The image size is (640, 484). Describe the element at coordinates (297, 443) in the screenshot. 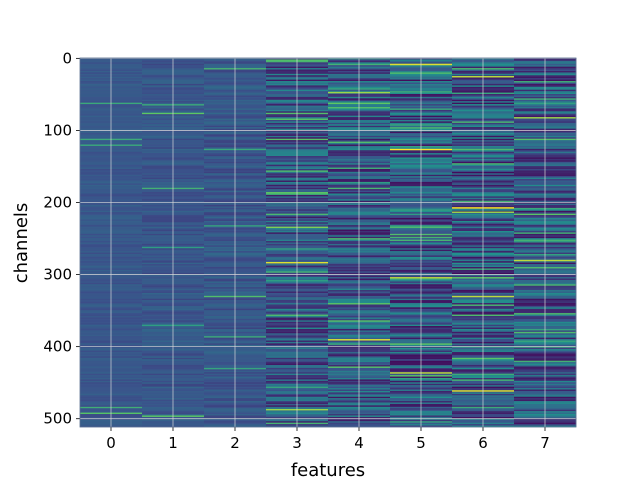

I see `x-tick-label: 3` at that location.